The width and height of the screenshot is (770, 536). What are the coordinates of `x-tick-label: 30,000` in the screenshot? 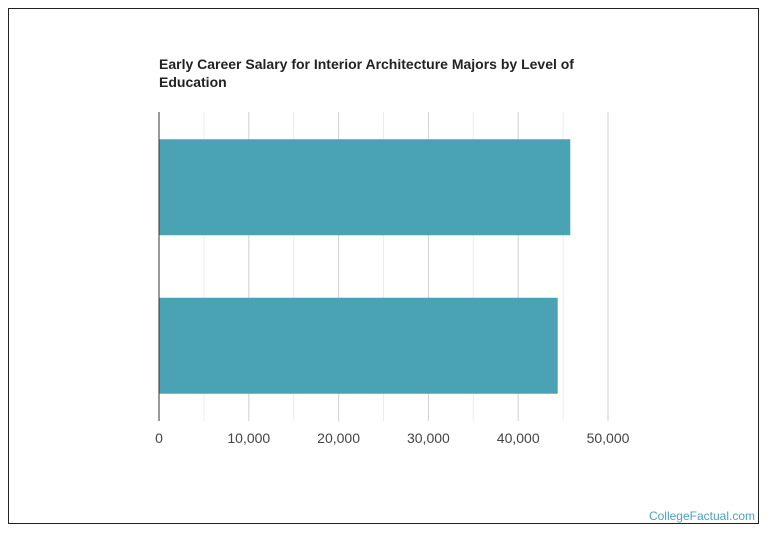 It's located at (428, 438).